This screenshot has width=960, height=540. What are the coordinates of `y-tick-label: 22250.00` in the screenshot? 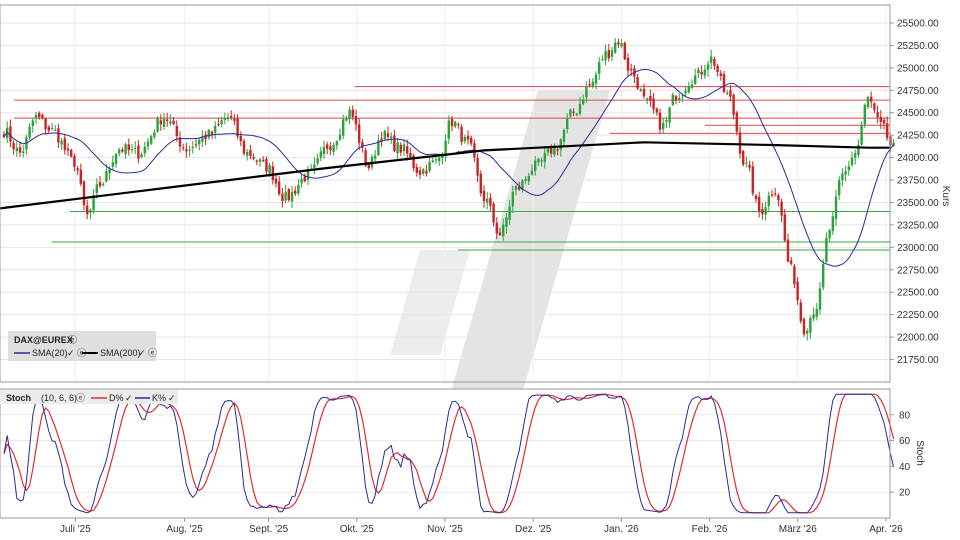 It's located at (918, 315).